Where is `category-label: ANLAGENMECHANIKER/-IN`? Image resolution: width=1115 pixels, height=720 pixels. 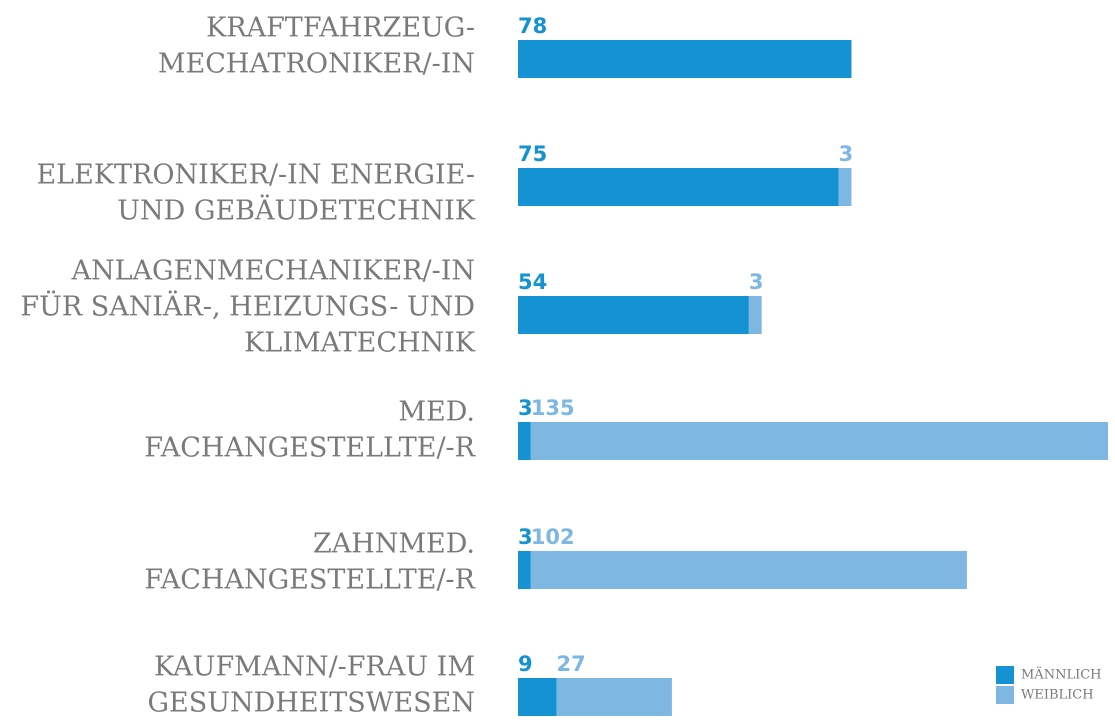
category-label: ANLAGENMECHANIKER/-IN is located at coordinates (272, 271).